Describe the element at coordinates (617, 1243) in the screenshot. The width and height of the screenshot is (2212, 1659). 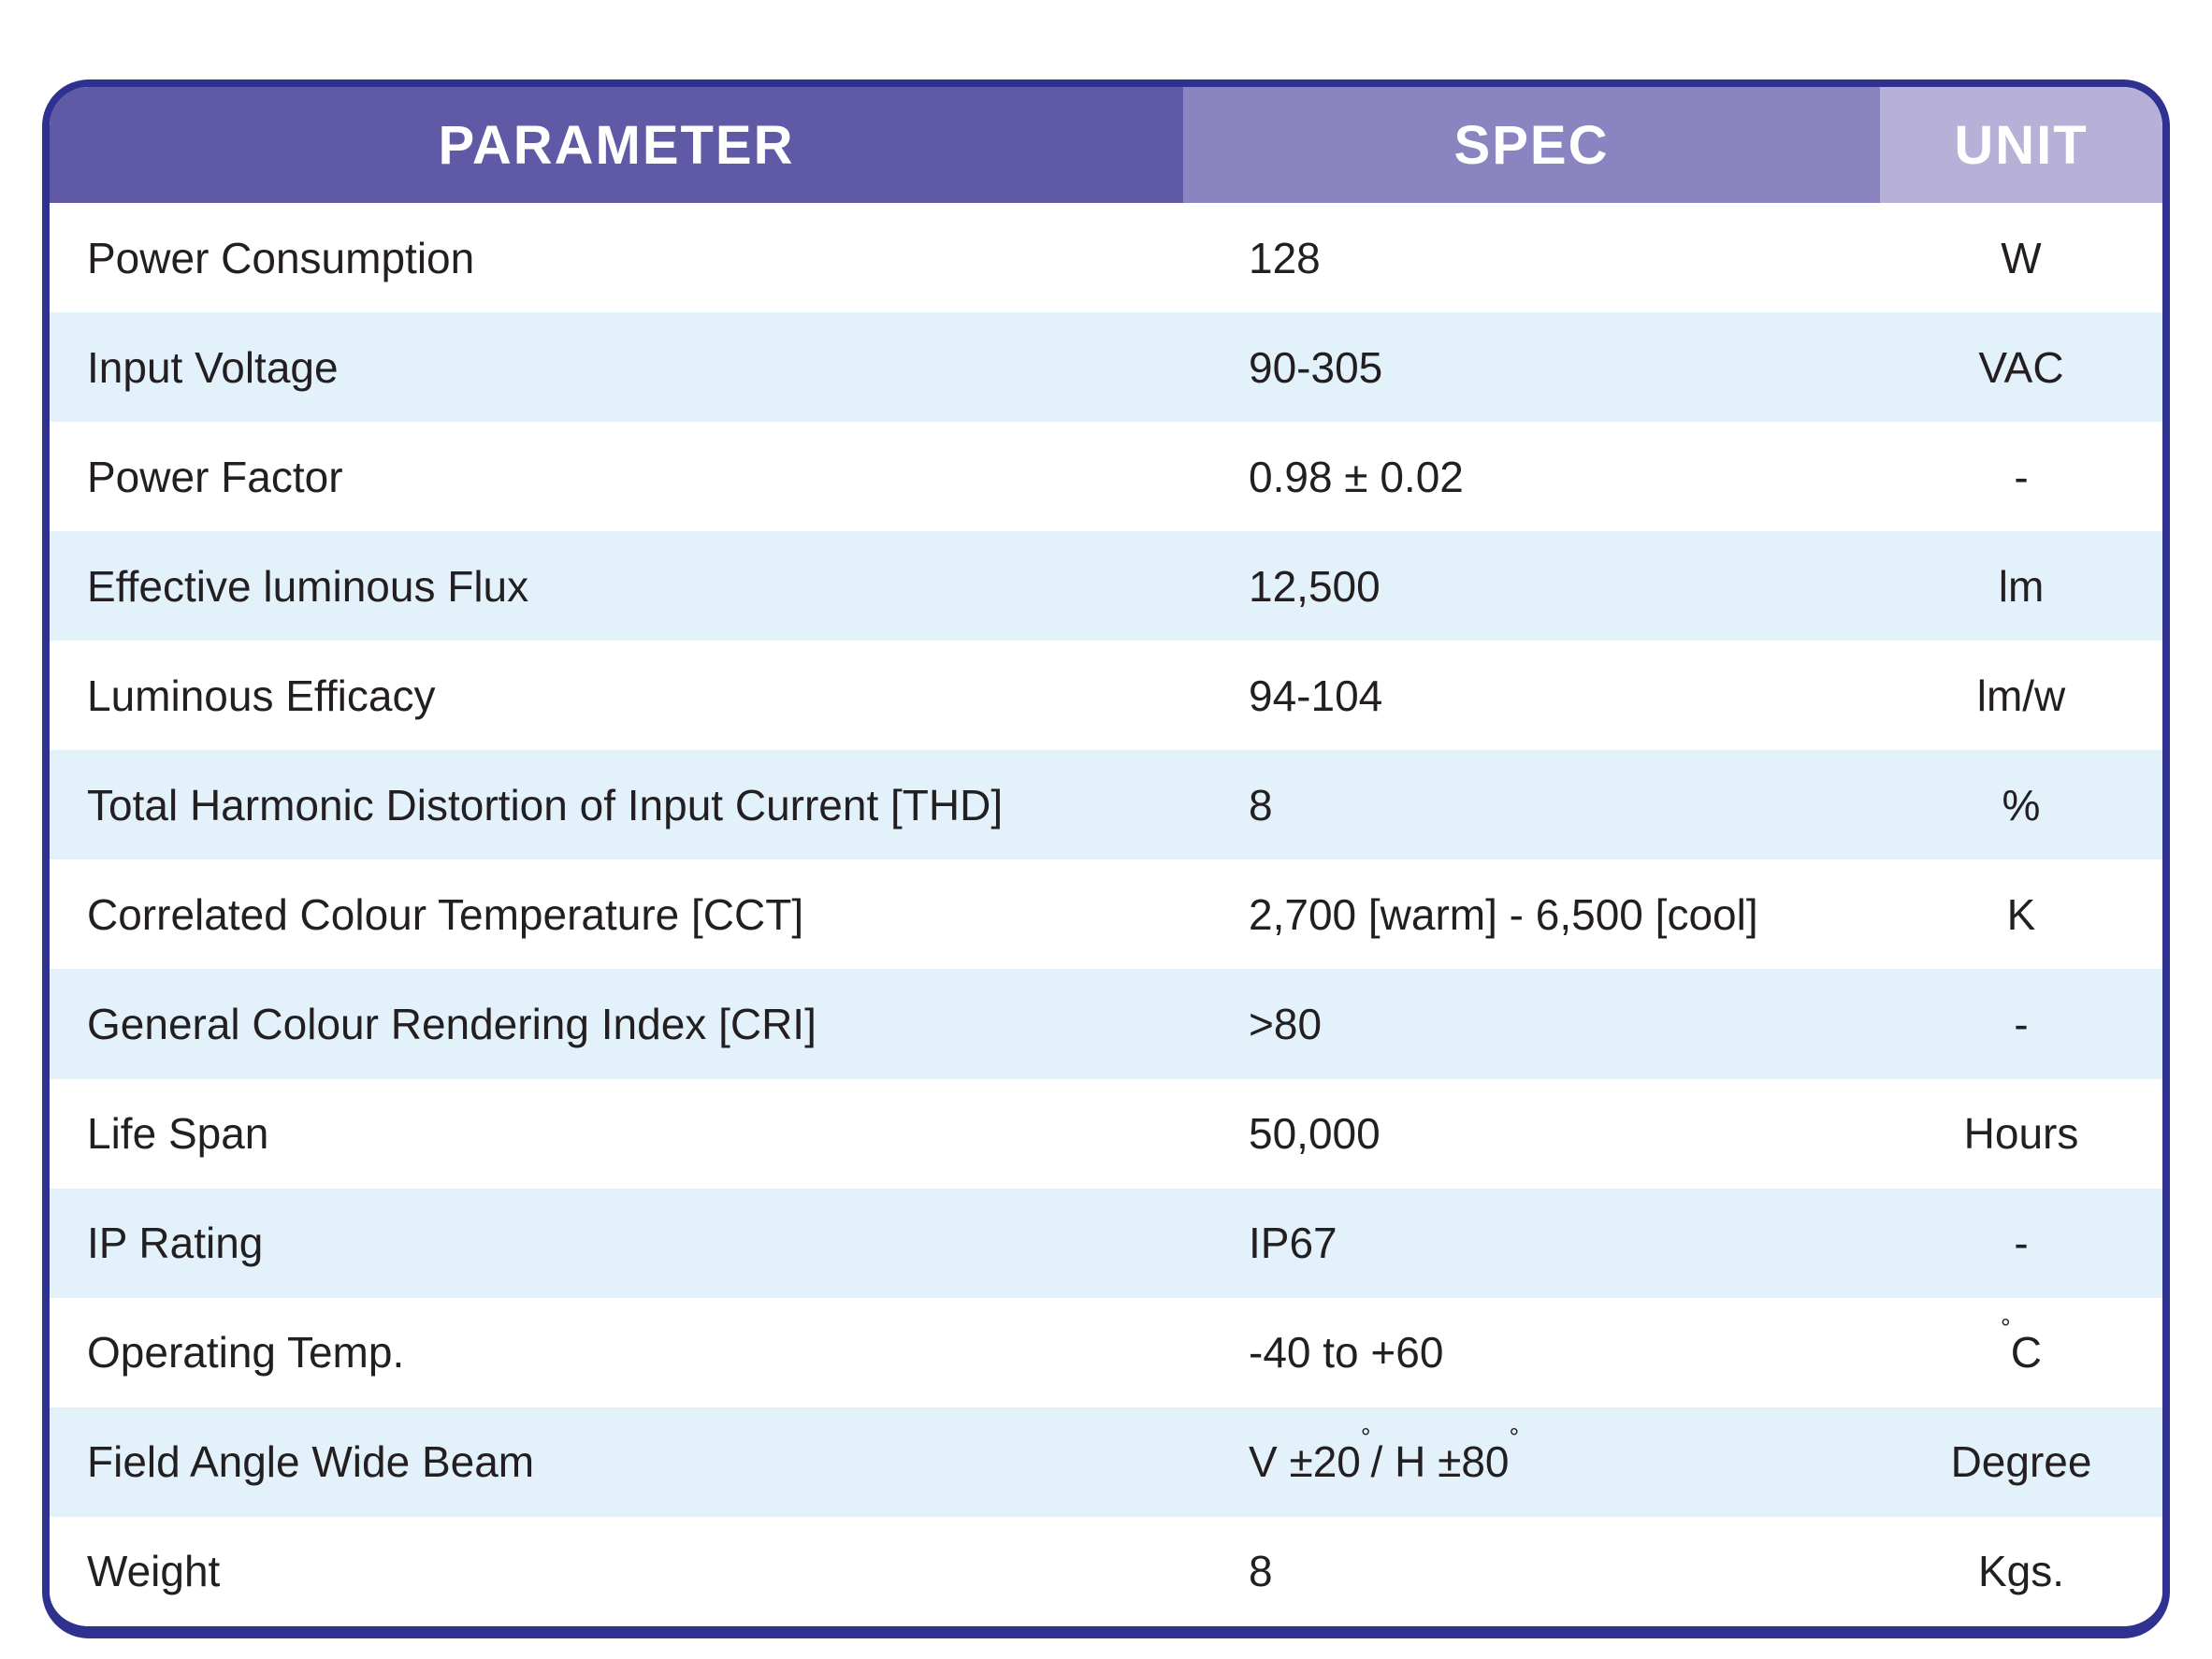
I see `parameter-cell: IP Rating` at that location.